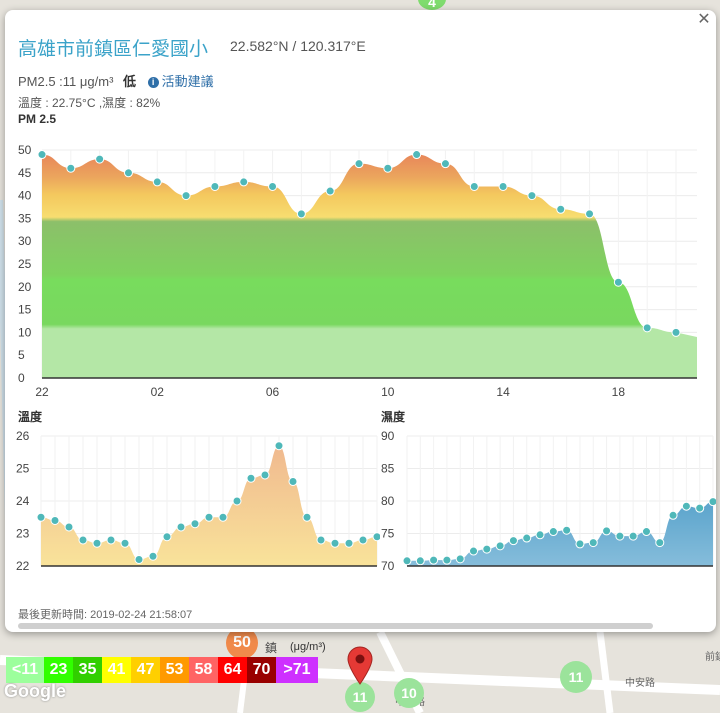 This screenshot has height=713, width=720. What do you see at coordinates (388, 534) in the screenshot?
I see `y-tick-label: 75` at bounding box center [388, 534].